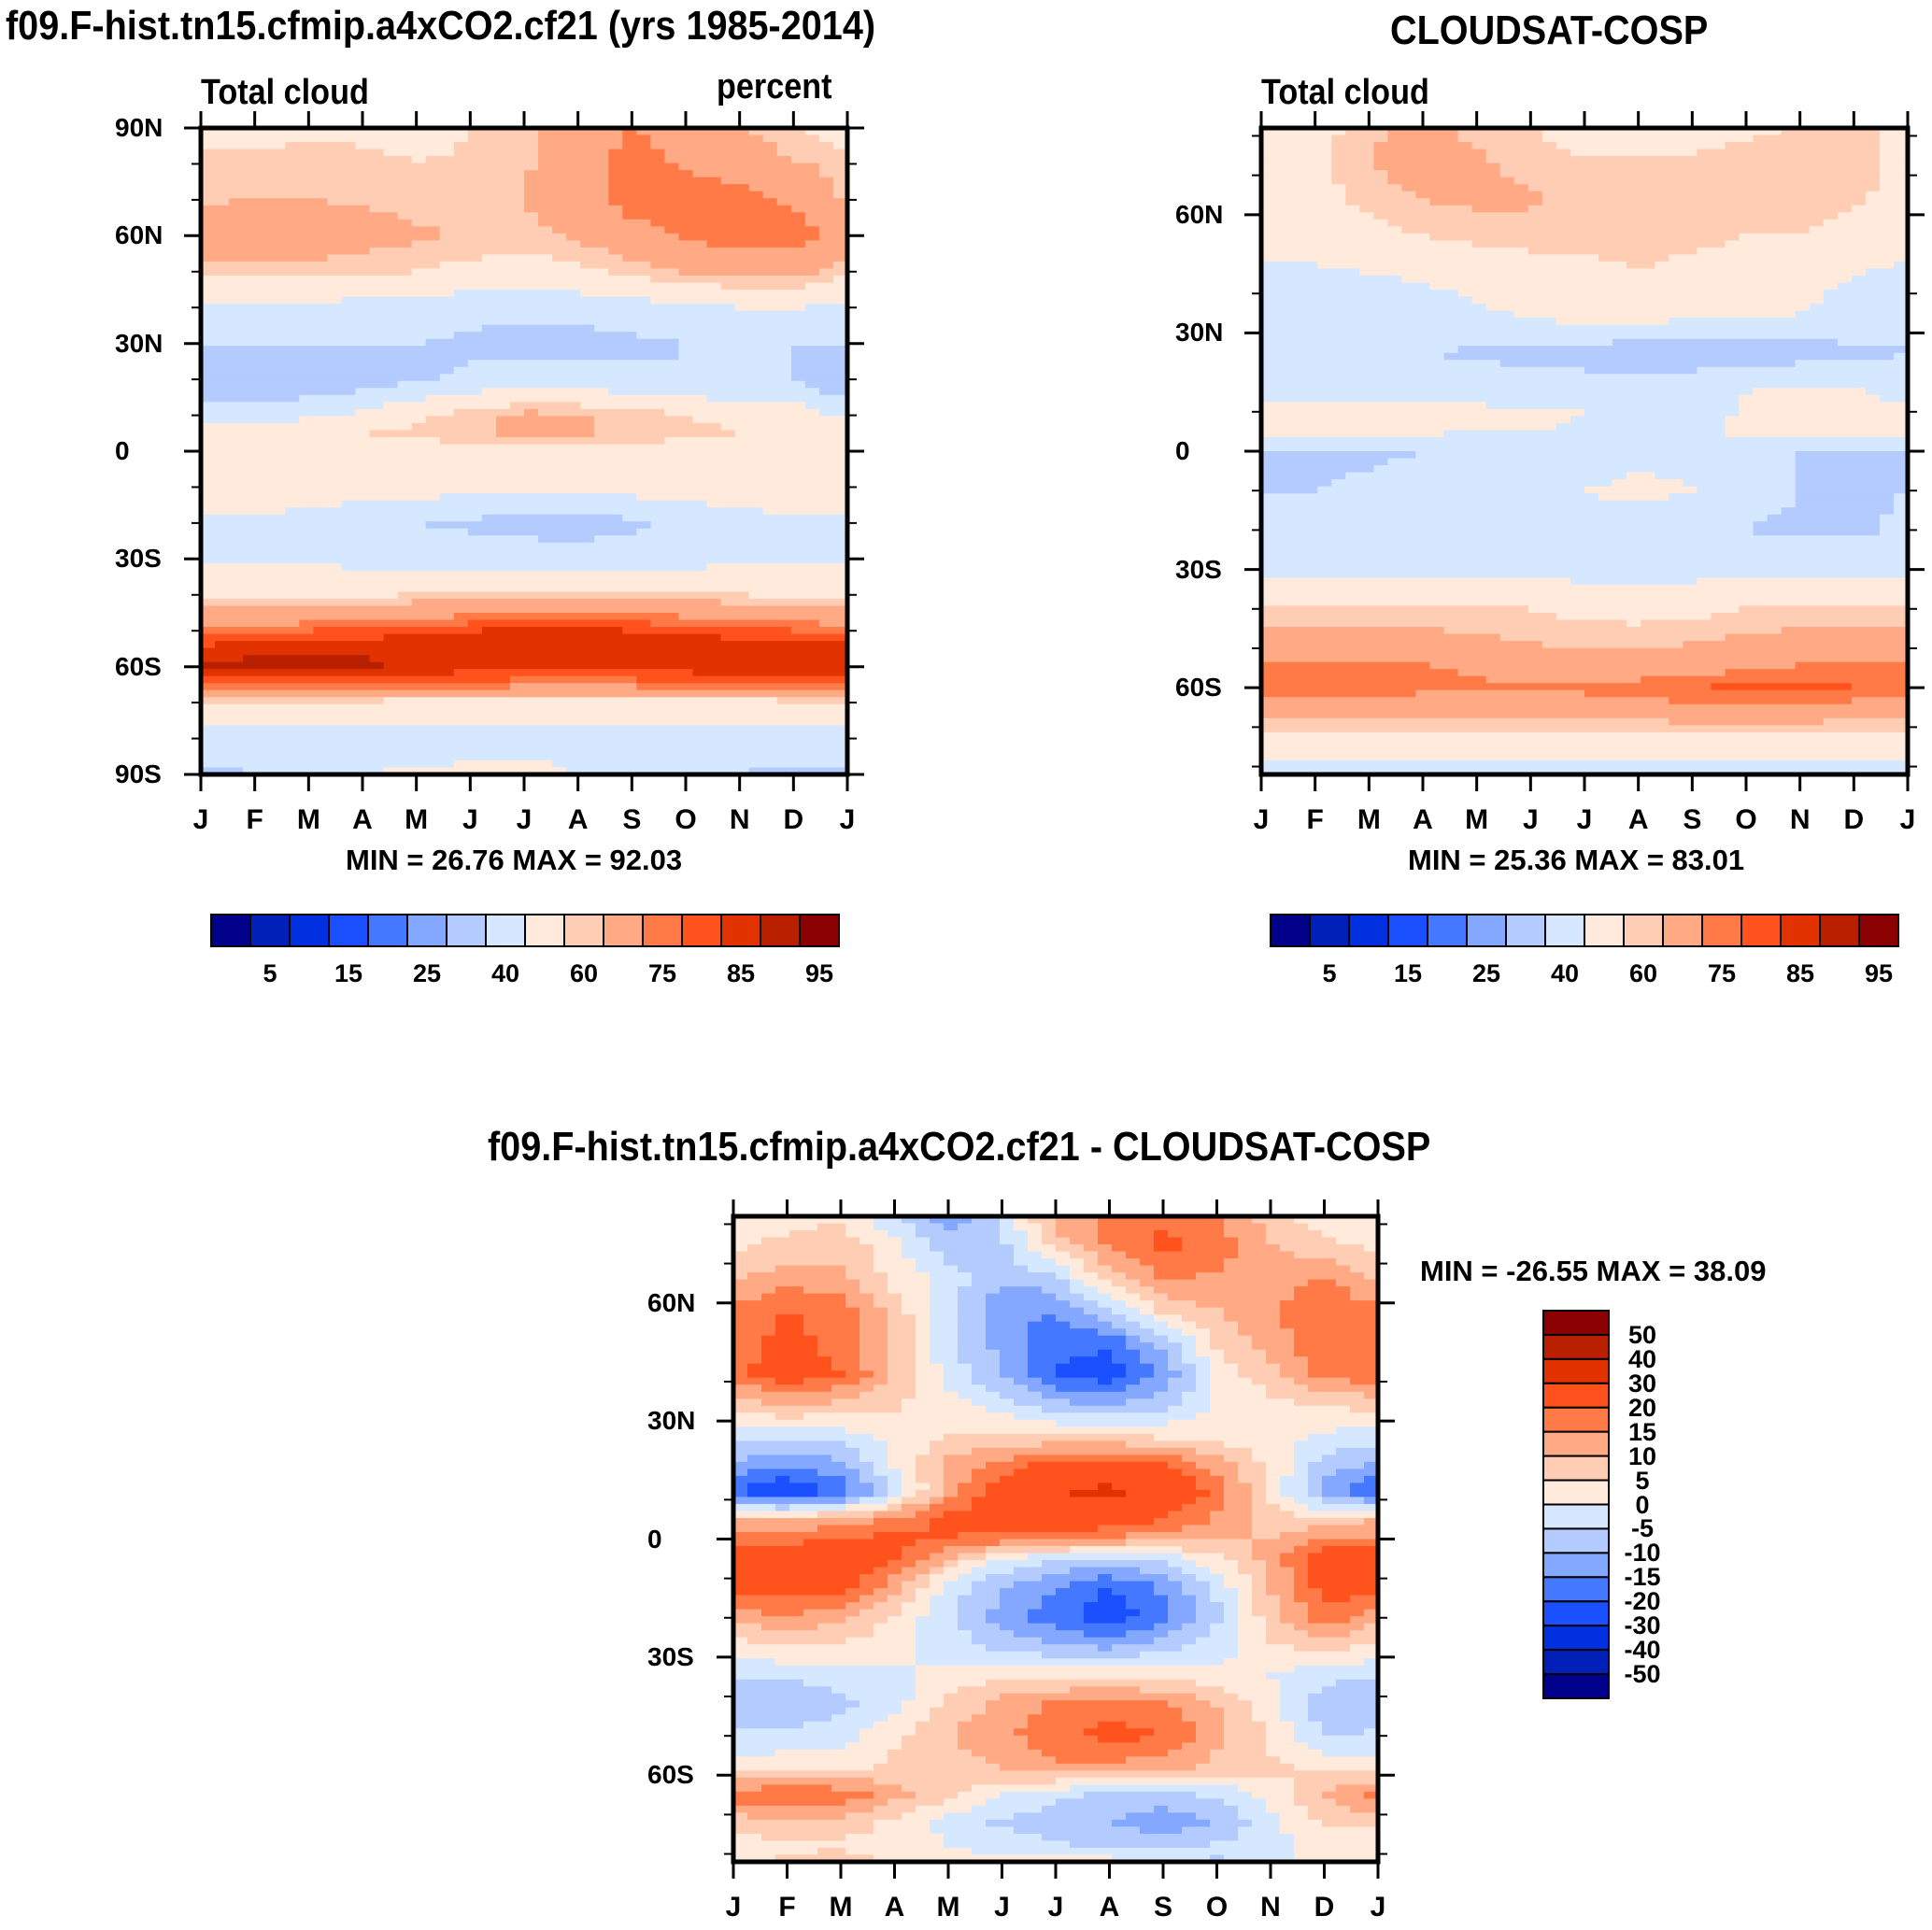 This screenshot has width=1932, height=1930. Describe the element at coordinates (514, 860) in the screenshot. I see `plot1-minmax: MIN = 26.76 MAX = 92.03` at that location.